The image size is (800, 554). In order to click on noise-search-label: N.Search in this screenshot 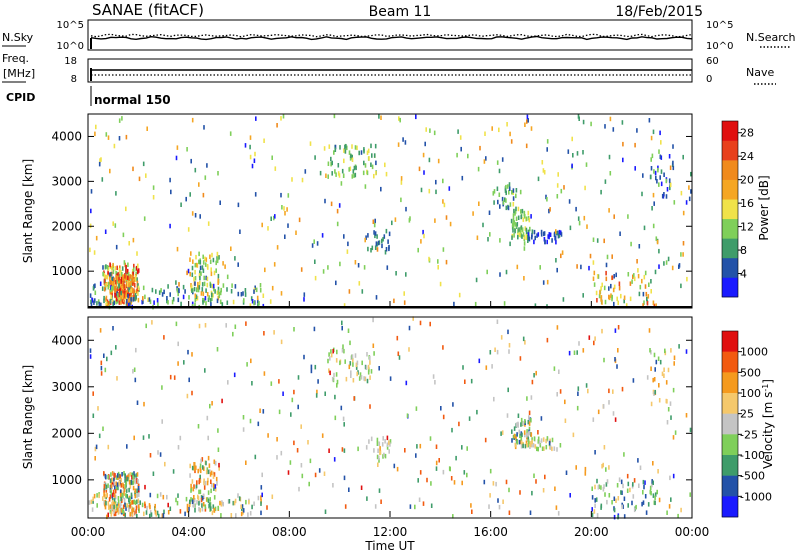, I will do `click(771, 37)`.